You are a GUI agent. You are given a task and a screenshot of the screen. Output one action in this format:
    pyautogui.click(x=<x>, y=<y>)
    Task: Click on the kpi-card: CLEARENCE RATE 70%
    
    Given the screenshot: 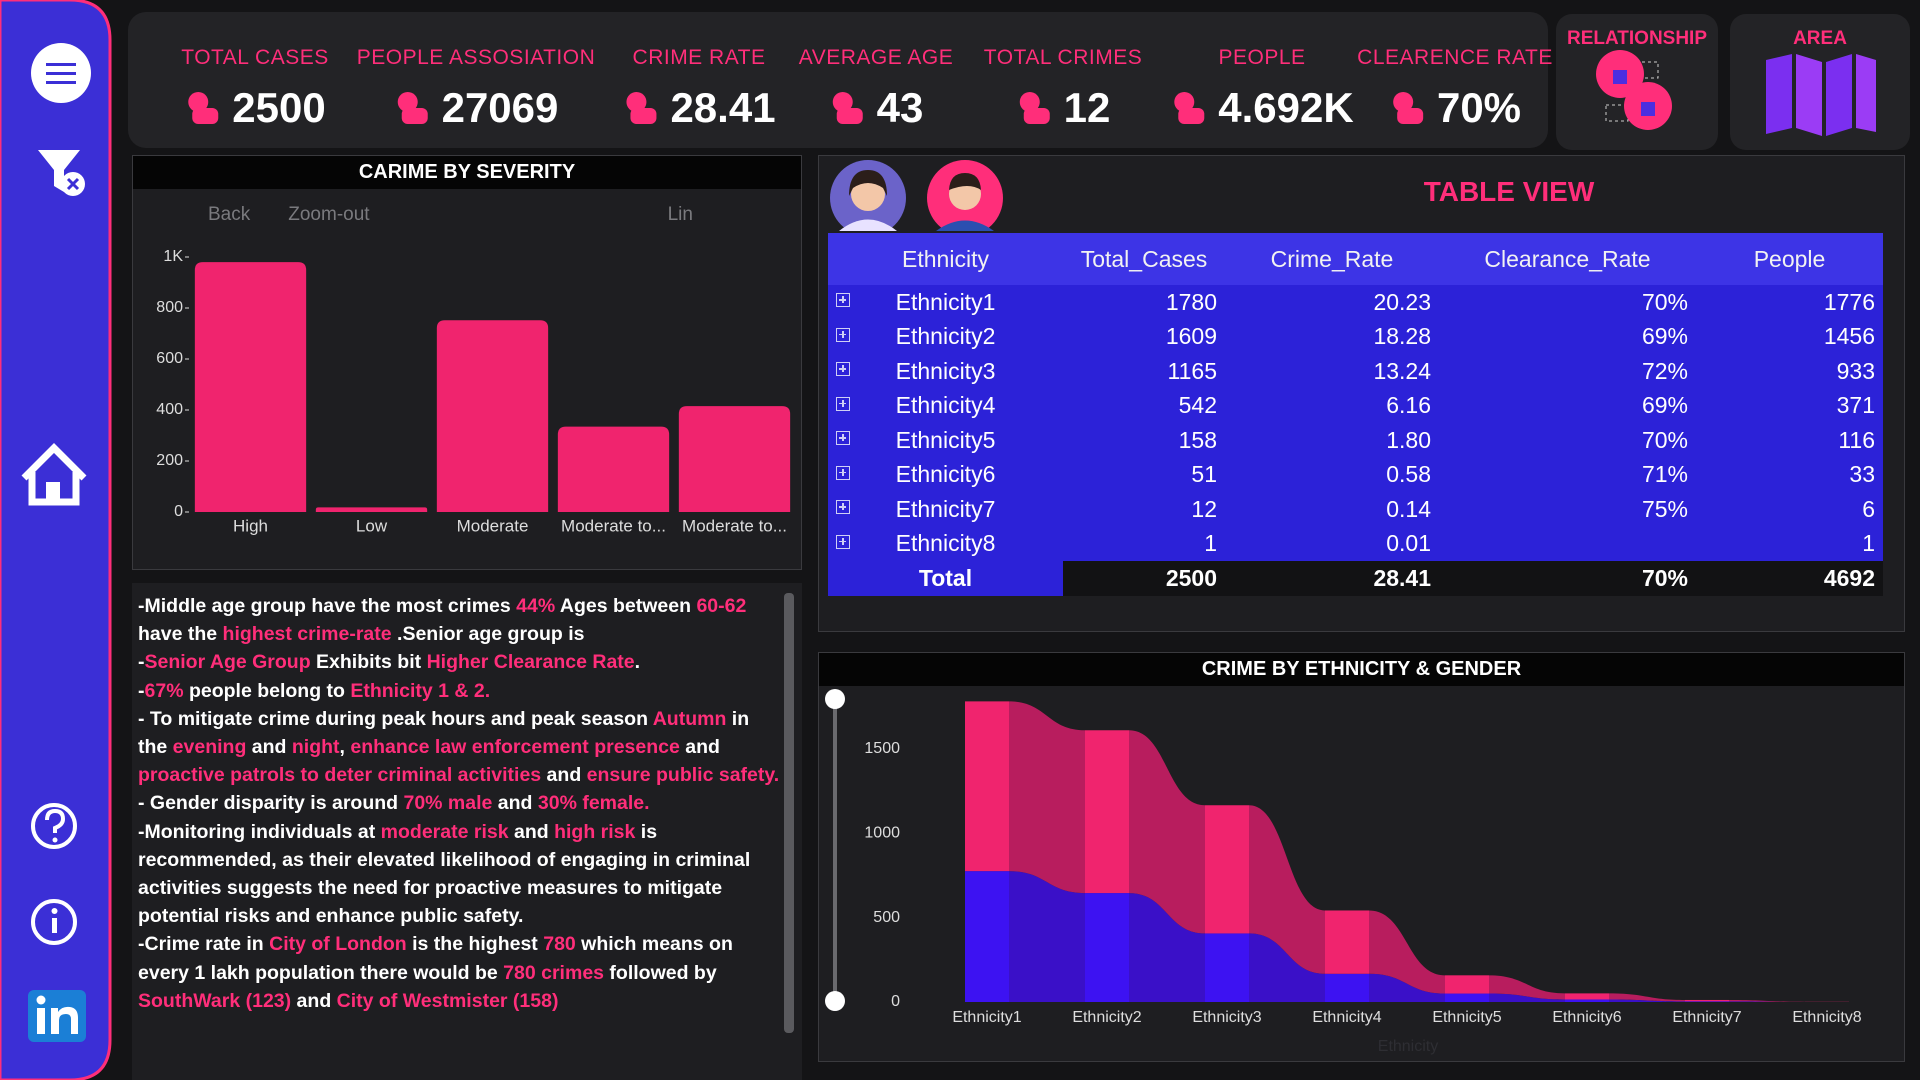 What is the action you would take?
    pyautogui.click(x=1455, y=89)
    